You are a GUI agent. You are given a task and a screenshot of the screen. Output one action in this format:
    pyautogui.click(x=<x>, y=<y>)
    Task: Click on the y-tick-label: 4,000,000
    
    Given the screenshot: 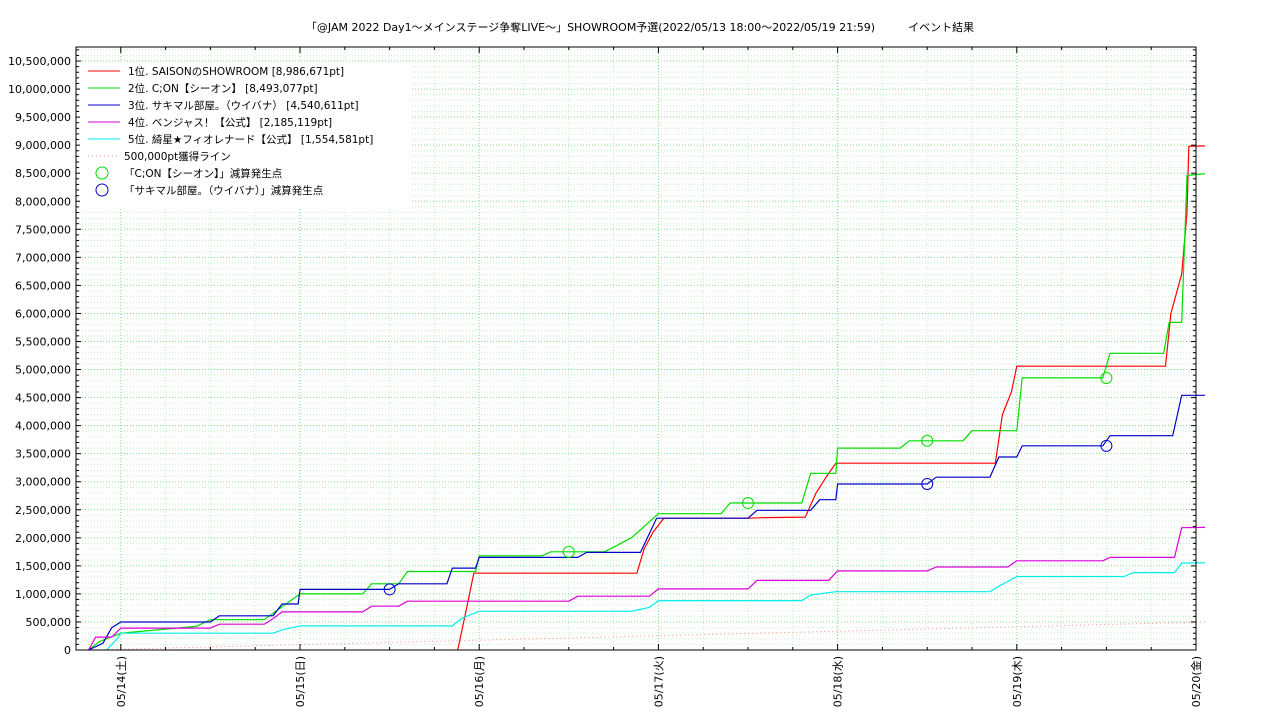 What is the action you would take?
    pyautogui.click(x=43, y=426)
    